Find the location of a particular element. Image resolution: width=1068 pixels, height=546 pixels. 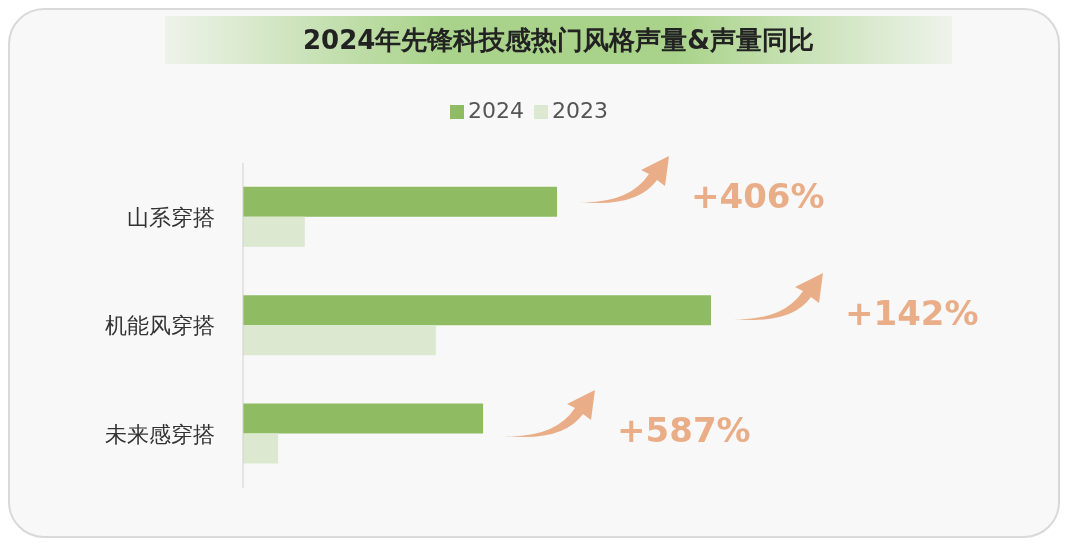

legend-label: 2023 is located at coordinates (580, 110).